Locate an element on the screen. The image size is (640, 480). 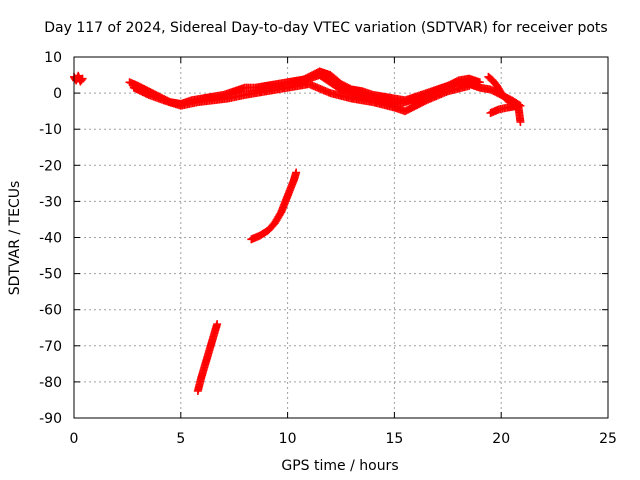
x-tick-label: 0 is located at coordinates (74, 439).